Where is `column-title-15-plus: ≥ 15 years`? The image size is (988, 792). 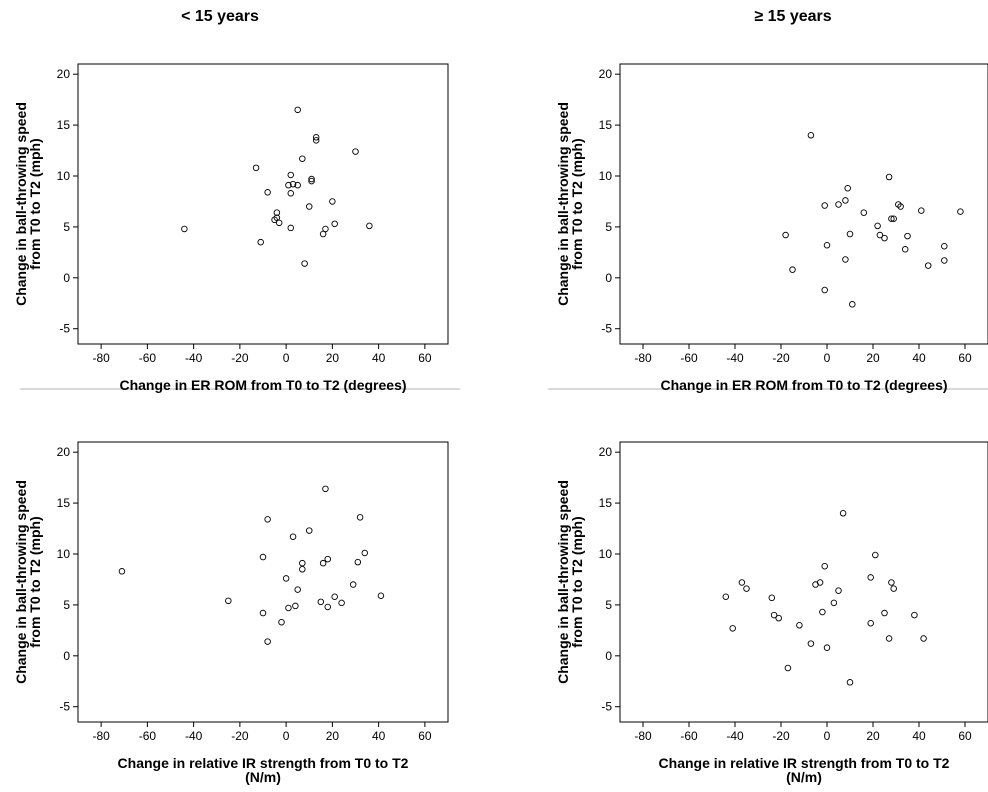
column-title-15-plus: ≥ 15 years is located at coordinates (793, 16).